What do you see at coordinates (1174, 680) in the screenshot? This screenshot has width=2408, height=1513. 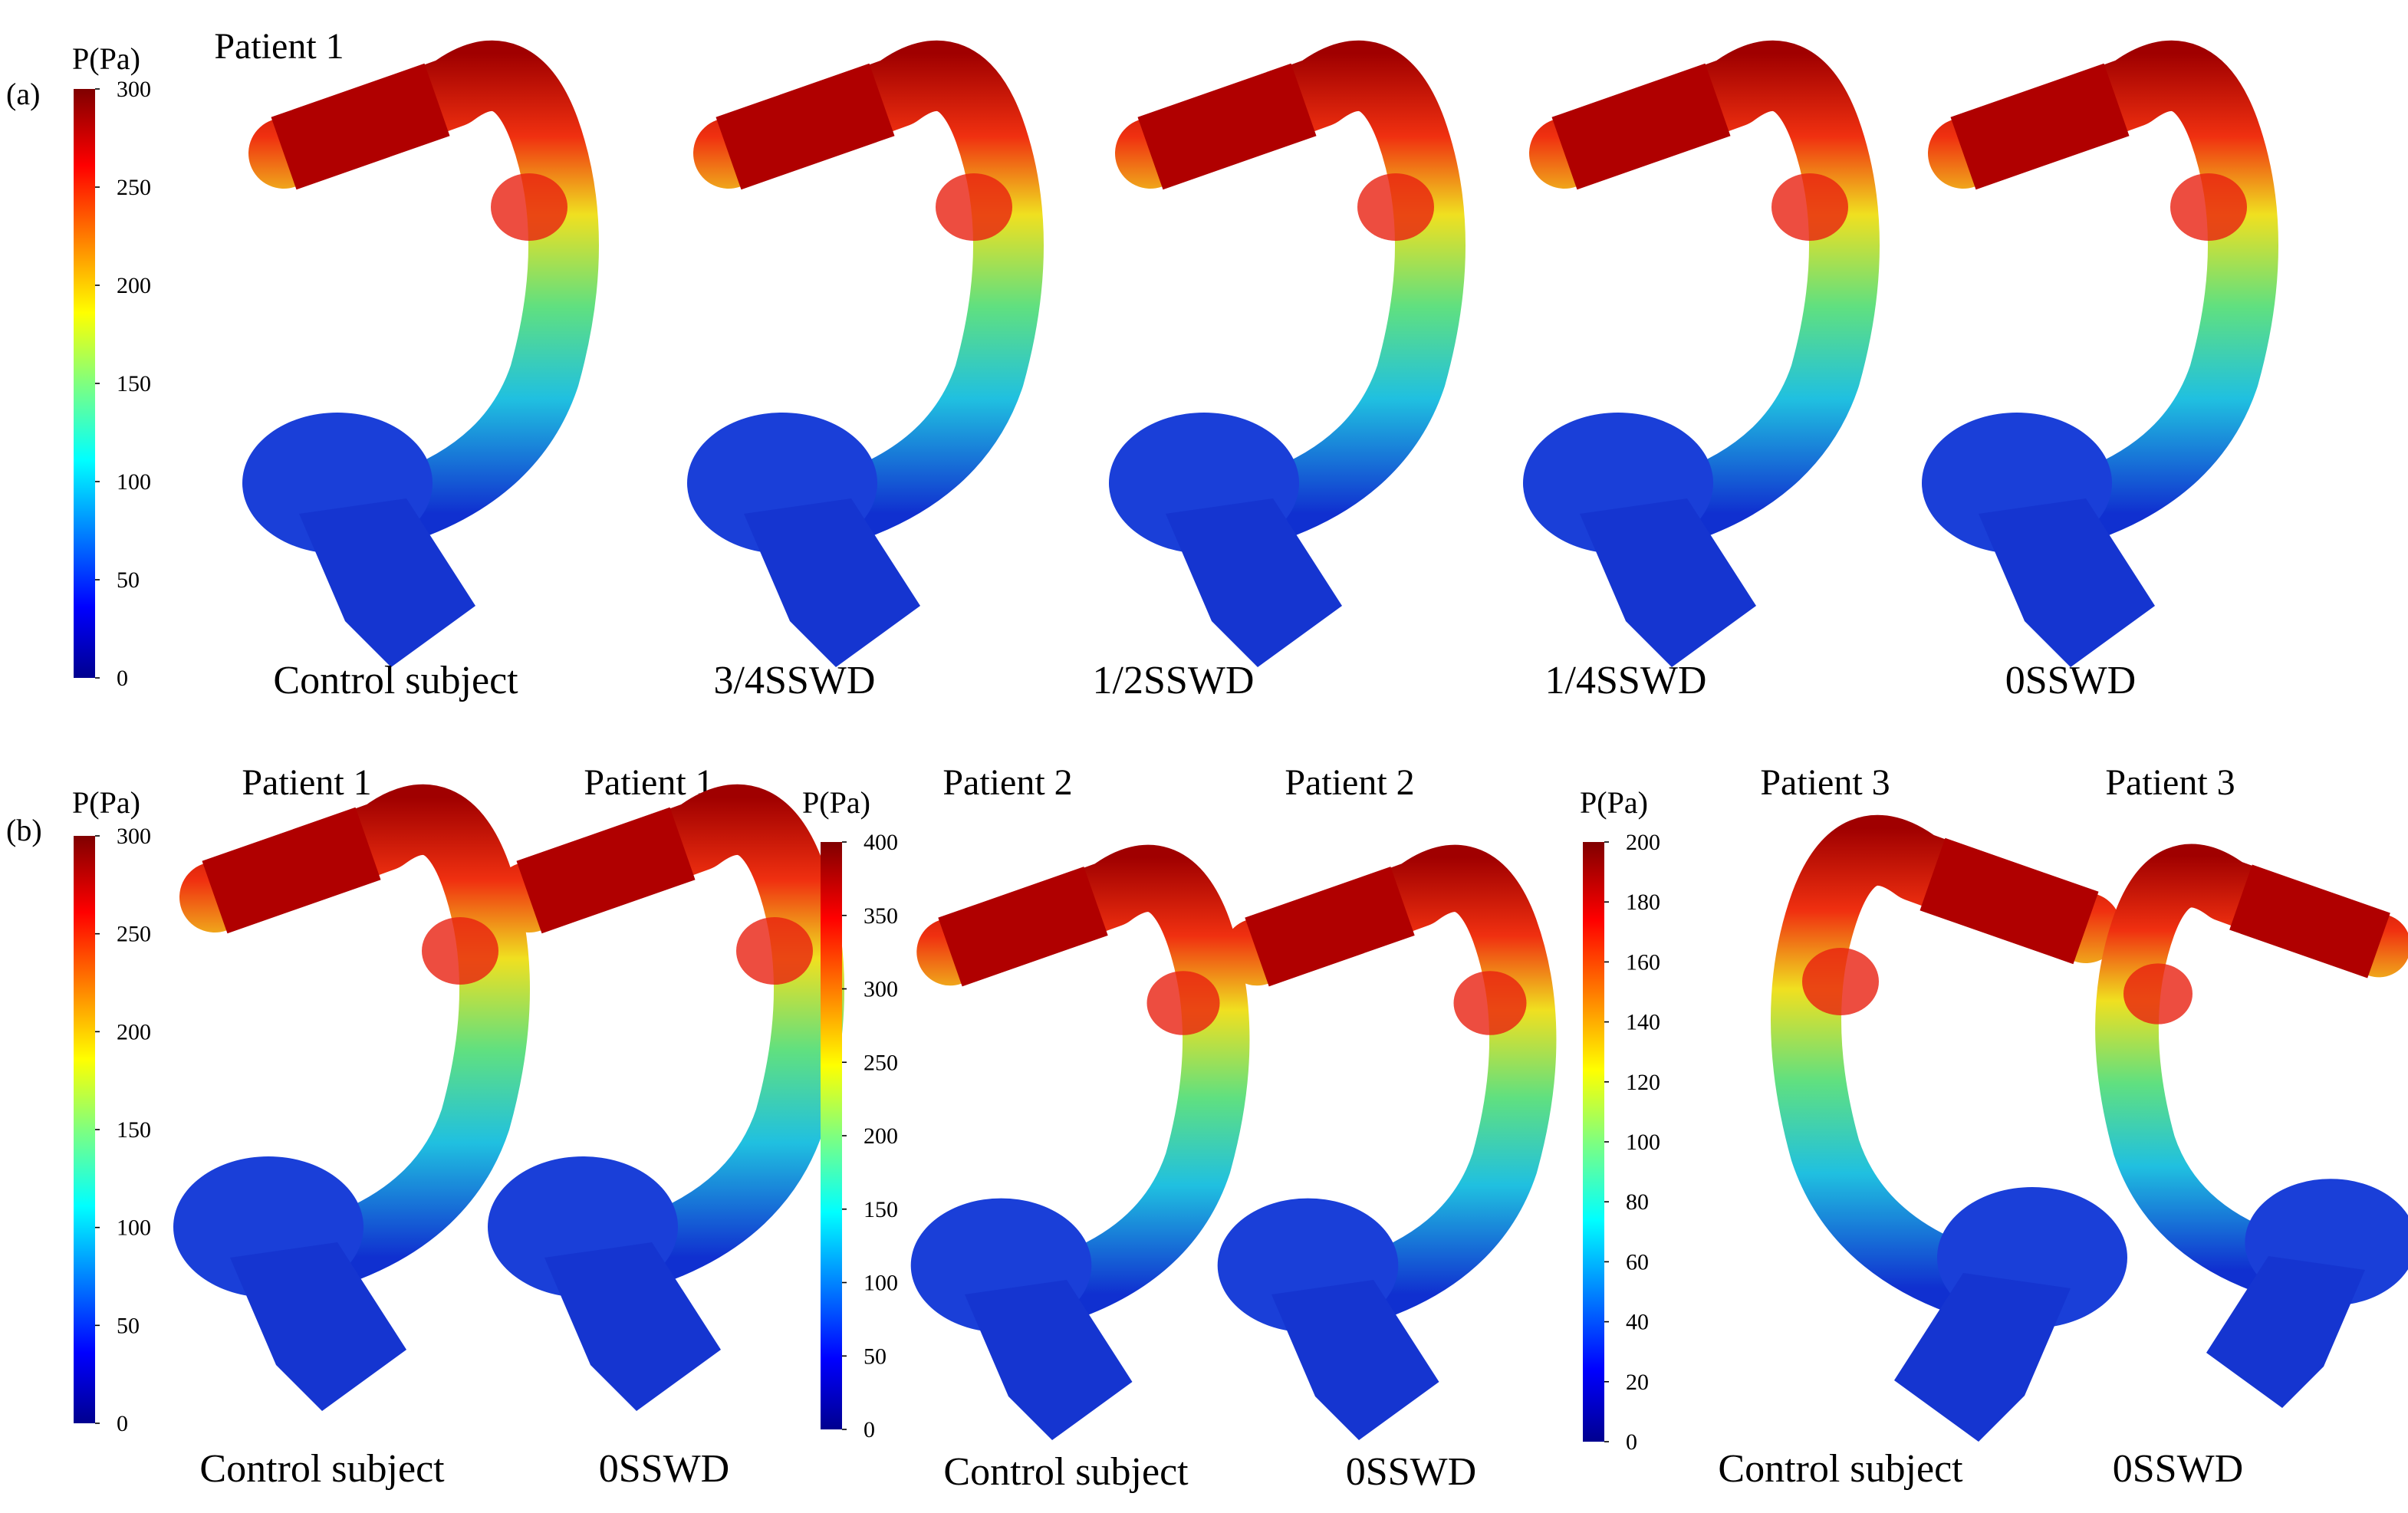 I see `caption: 1/2SSWD` at bounding box center [1174, 680].